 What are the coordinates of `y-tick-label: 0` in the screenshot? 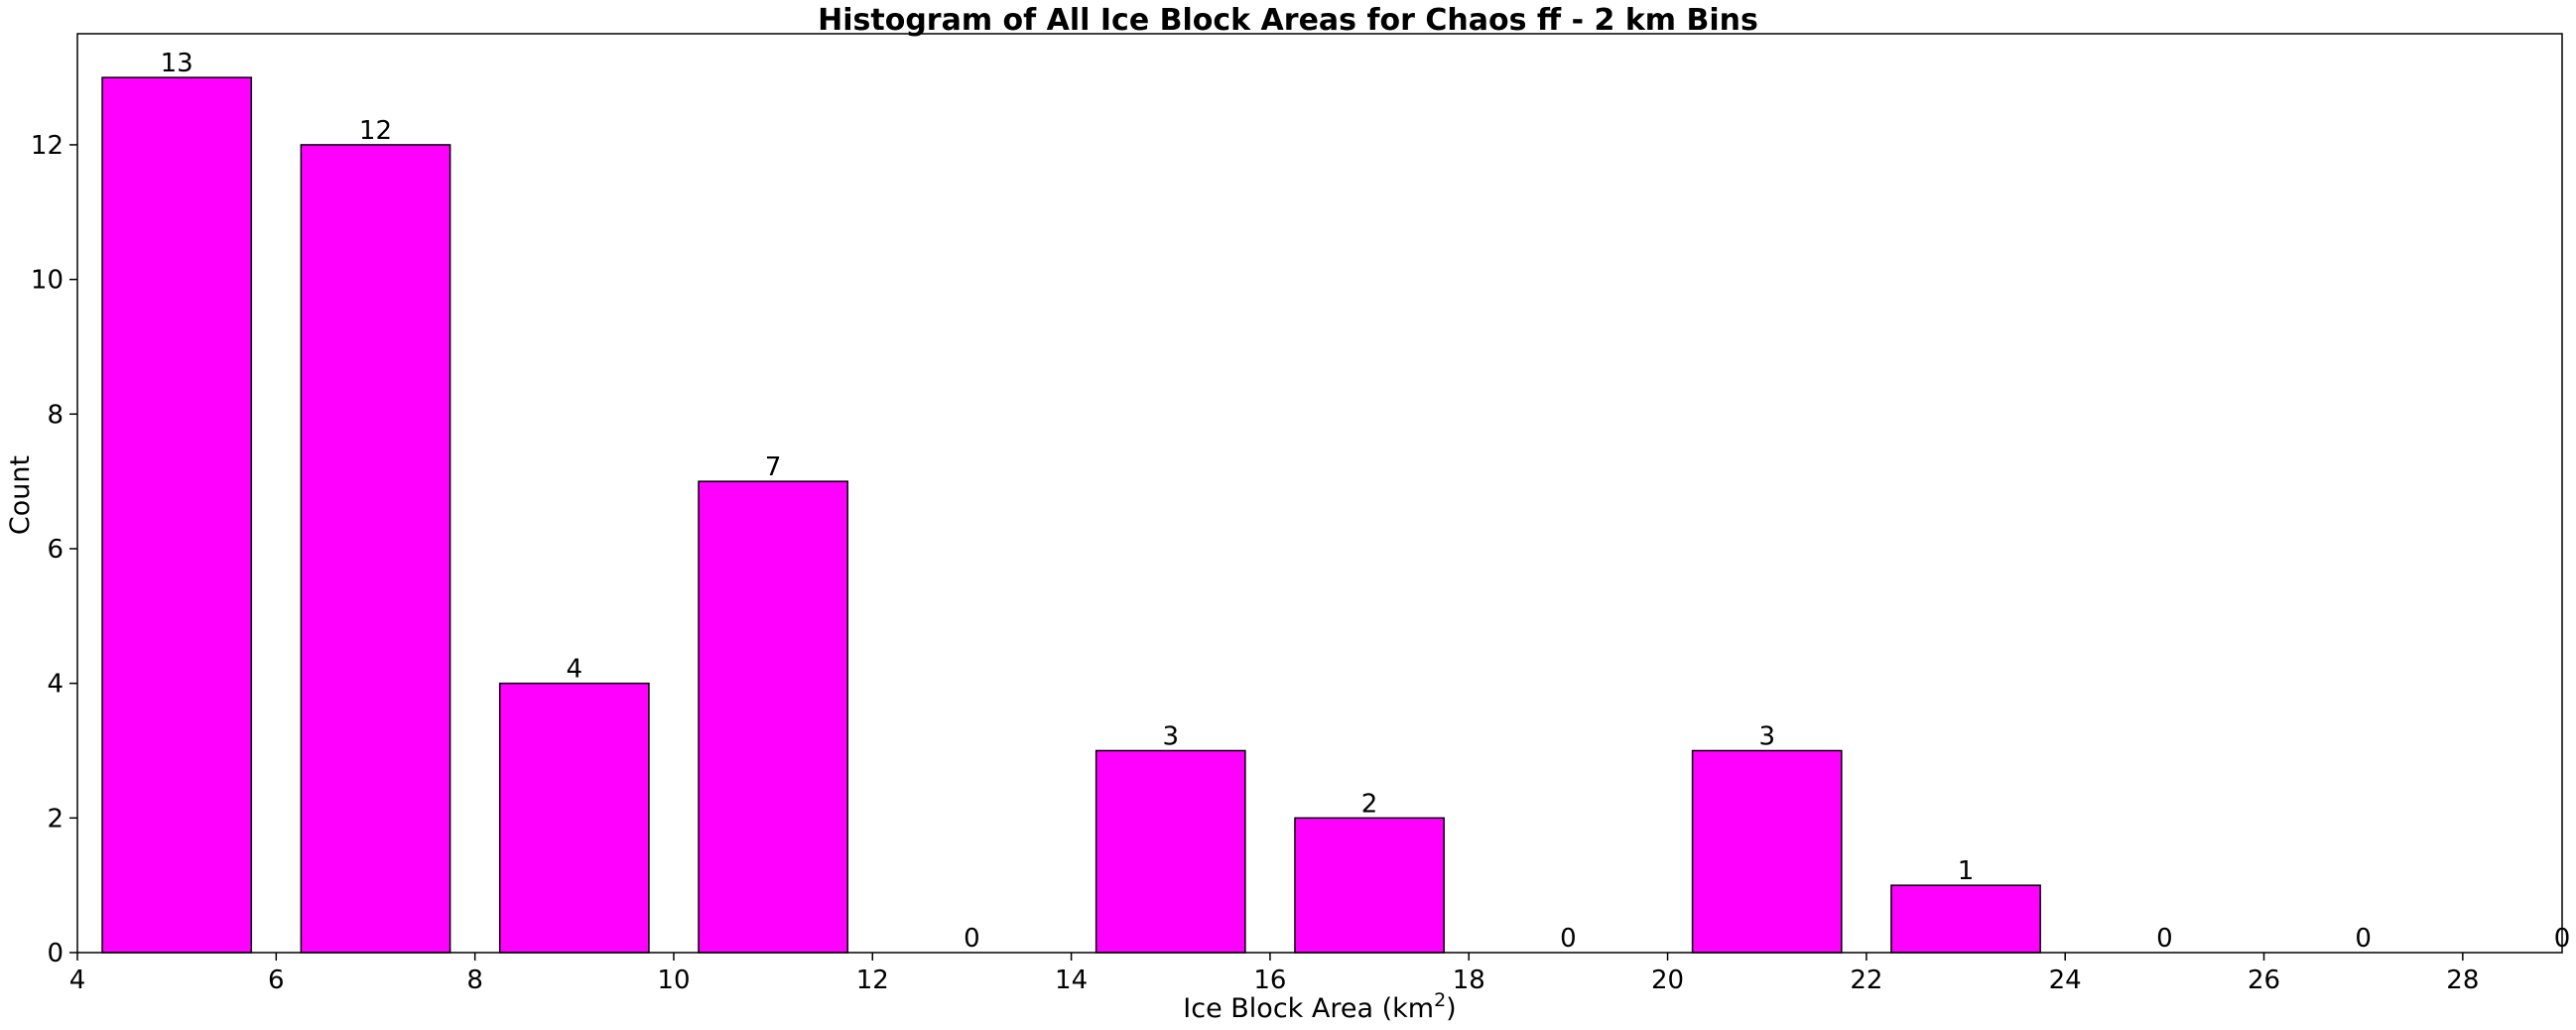 It's located at (56, 953).